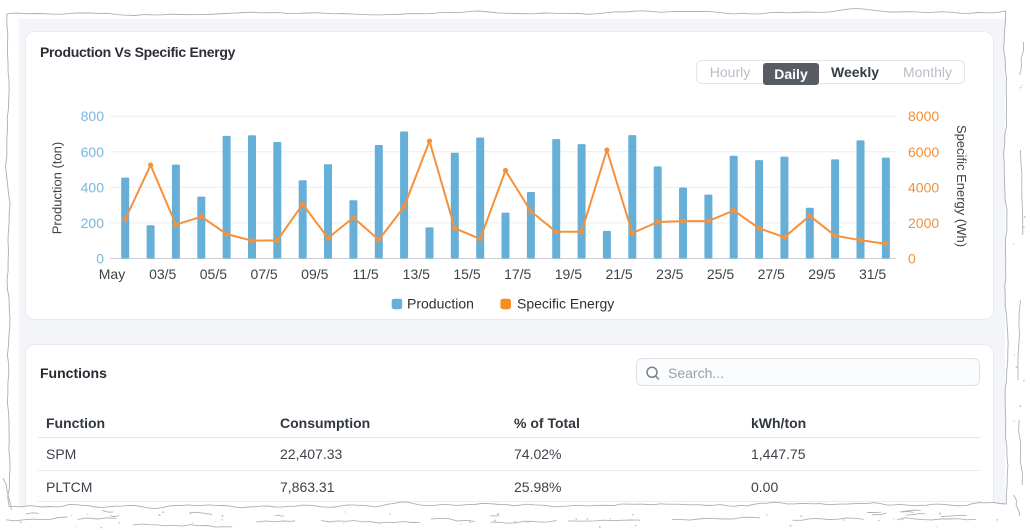 This screenshot has width=1030, height=530. Describe the element at coordinates (466, 274) in the screenshot. I see `svg-text: 15/5` at that location.